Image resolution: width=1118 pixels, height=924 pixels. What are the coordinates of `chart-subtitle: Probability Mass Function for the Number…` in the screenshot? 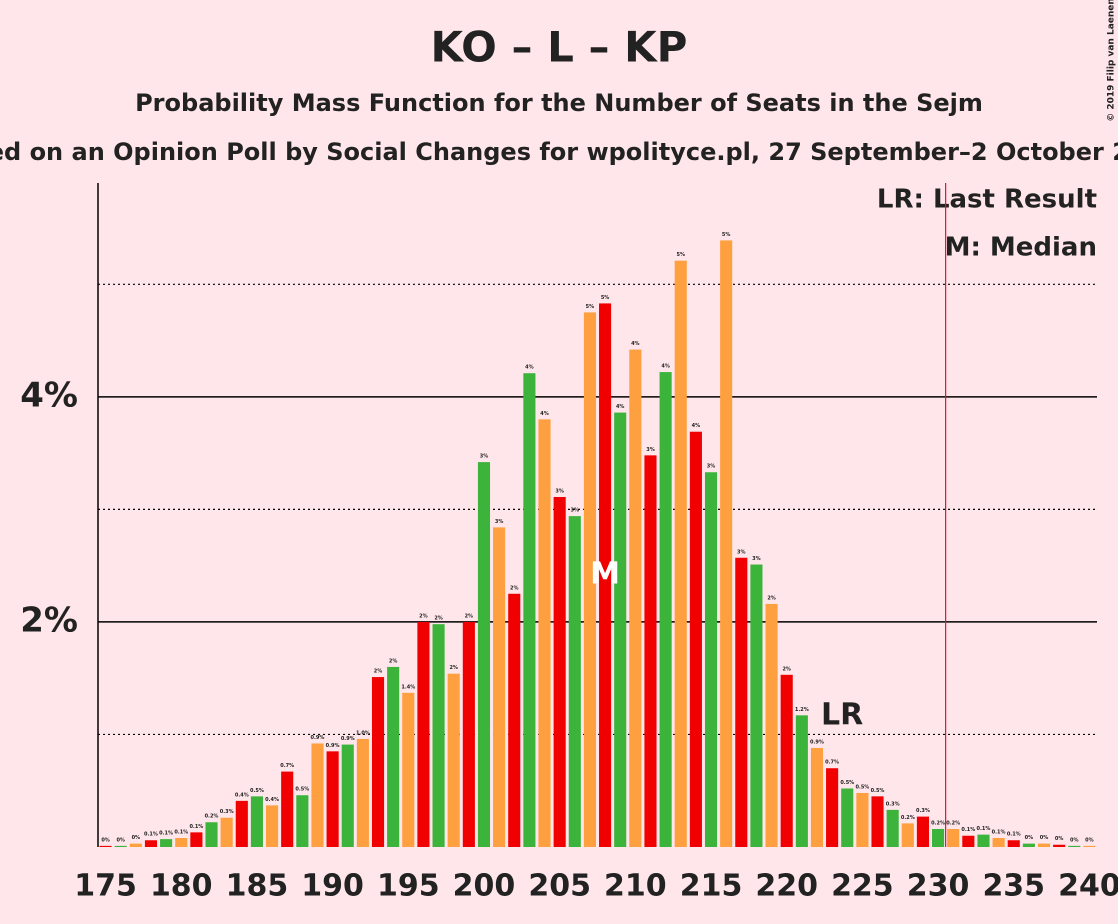 It's located at (559, 103).